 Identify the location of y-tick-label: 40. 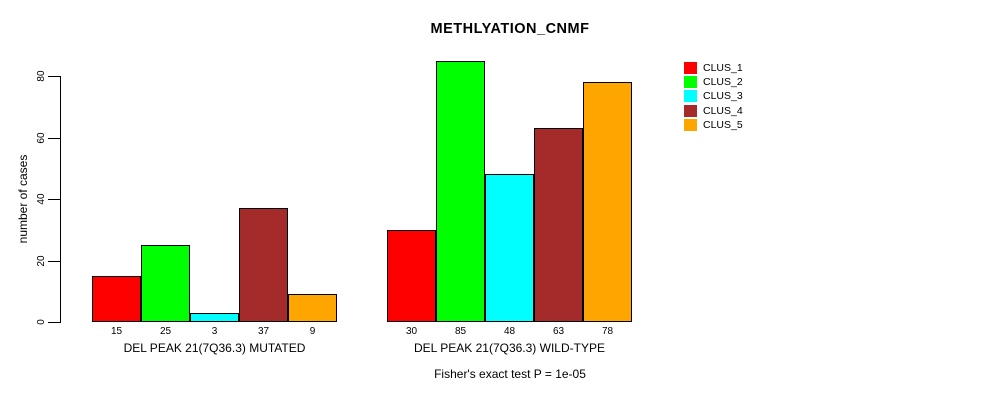
(41, 199).